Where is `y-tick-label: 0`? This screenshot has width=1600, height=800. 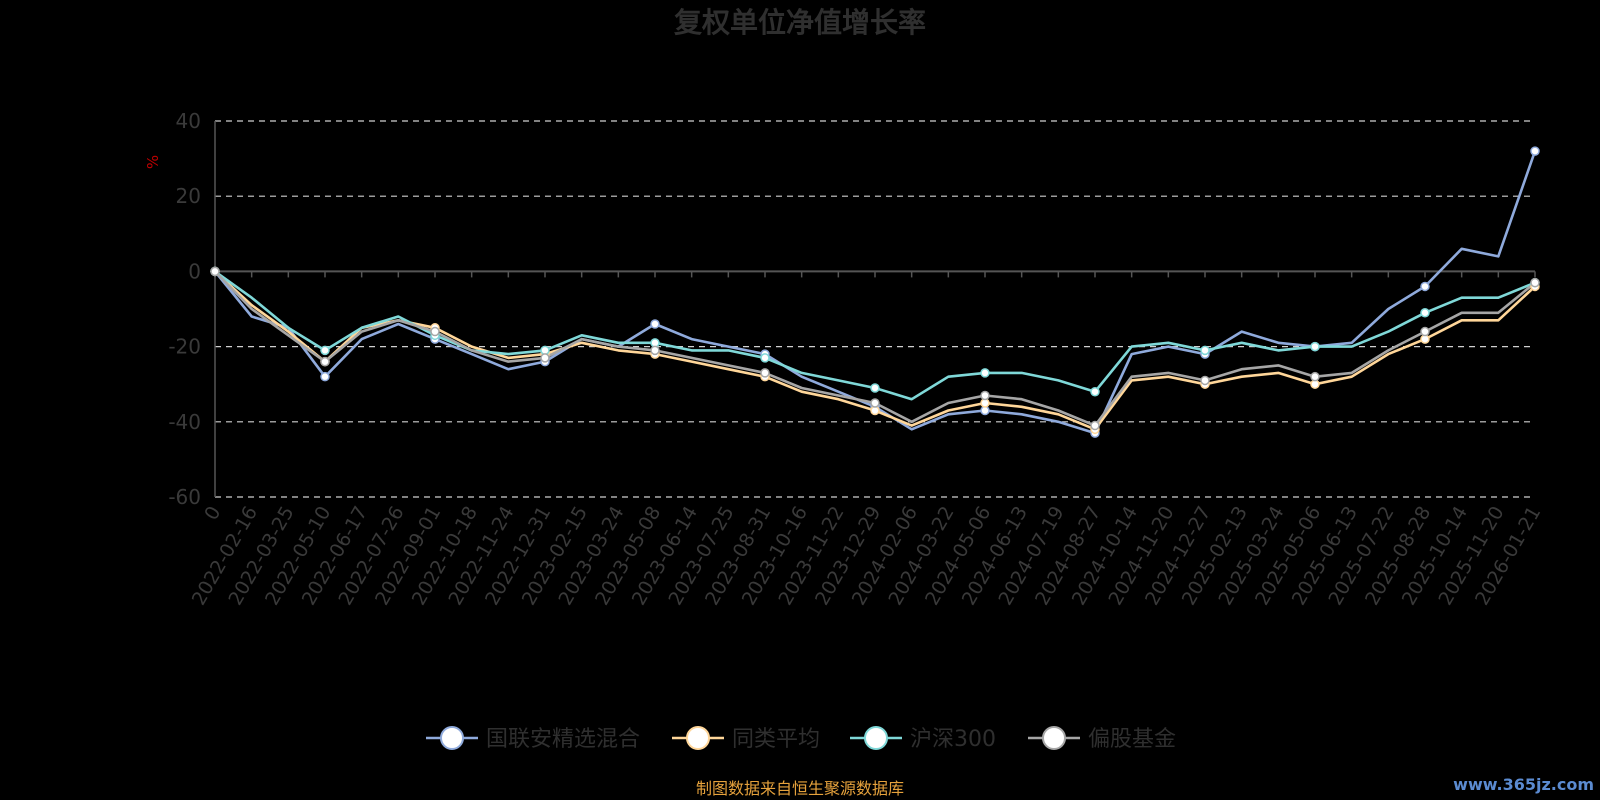 y-tick-label: 0 is located at coordinates (194, 271).